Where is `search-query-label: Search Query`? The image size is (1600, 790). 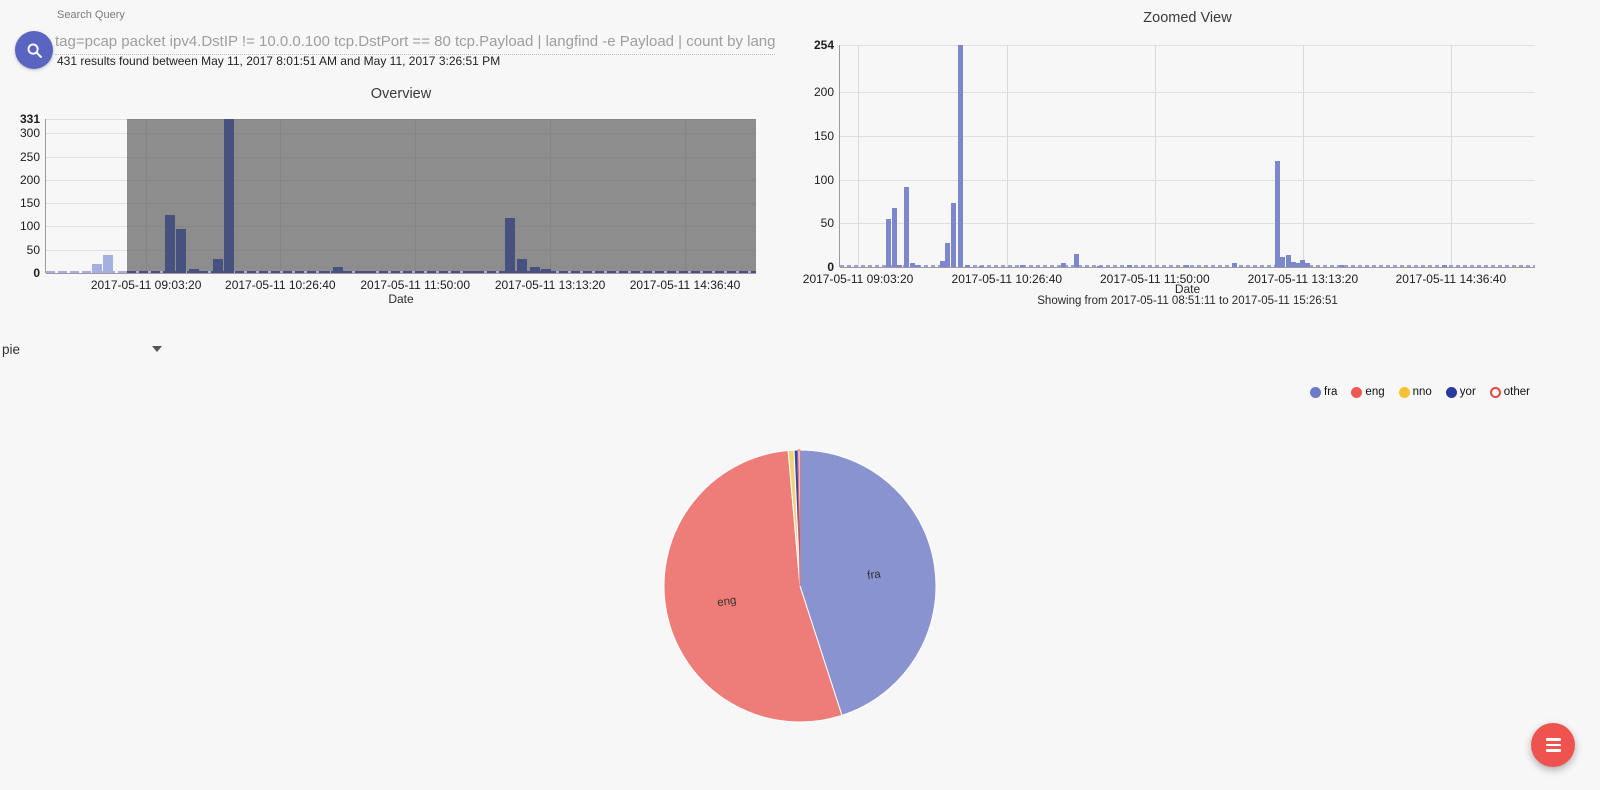 search-query-label: Search Query is located at coordinates (91, 15).